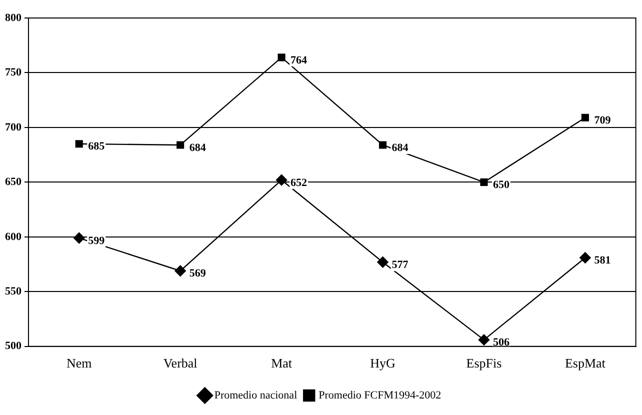 The height and width of the screenshot is (415, 642). Describe the element at coordinates (13, 72) in the screenshot. I see `y-tick-label: 750` at that location.